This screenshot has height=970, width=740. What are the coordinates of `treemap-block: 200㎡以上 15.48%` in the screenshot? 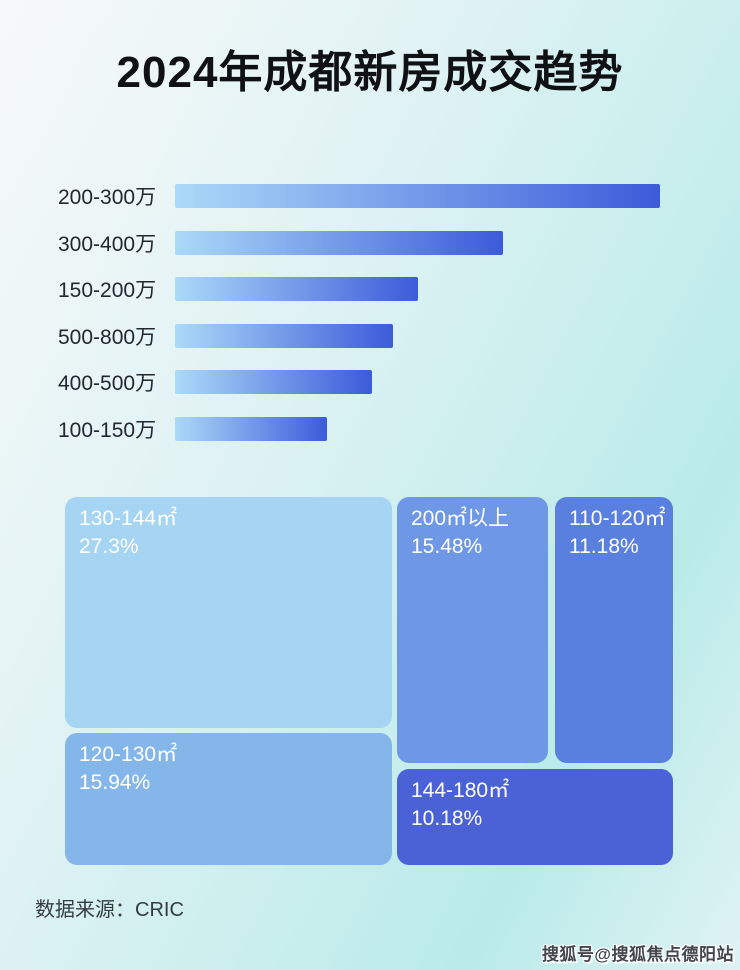 It's located at (472, 630).